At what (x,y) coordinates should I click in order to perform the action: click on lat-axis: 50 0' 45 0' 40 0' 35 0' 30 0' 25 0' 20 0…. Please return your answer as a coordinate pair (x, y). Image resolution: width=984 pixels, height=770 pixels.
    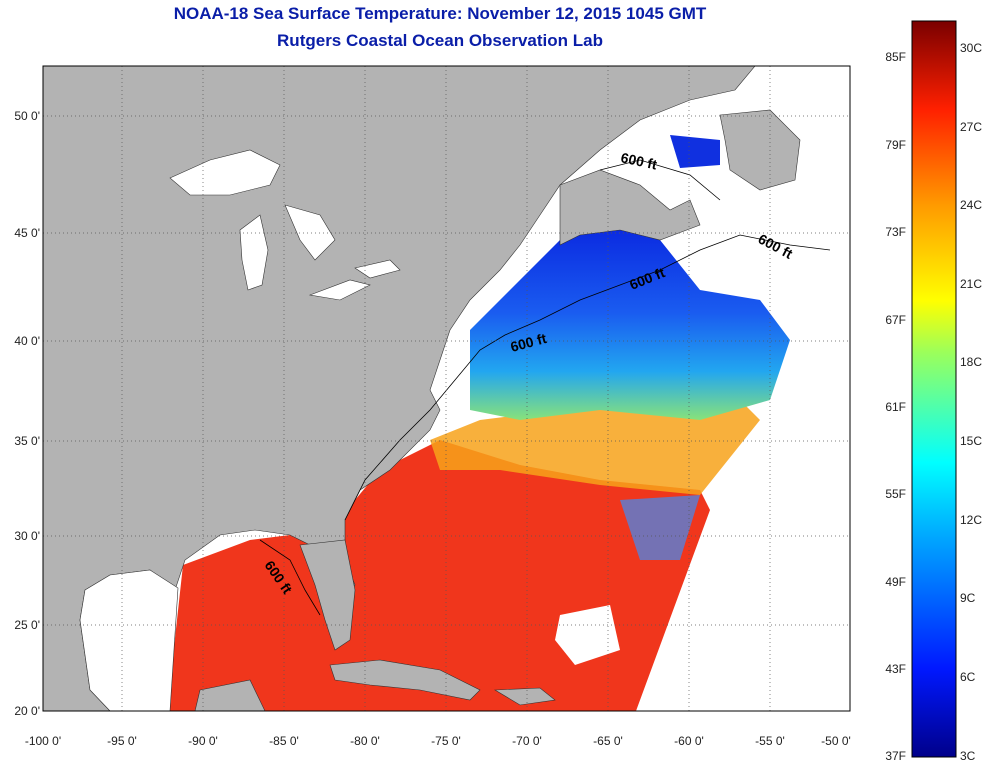
    Looking at the image, I should click on (27, 413).